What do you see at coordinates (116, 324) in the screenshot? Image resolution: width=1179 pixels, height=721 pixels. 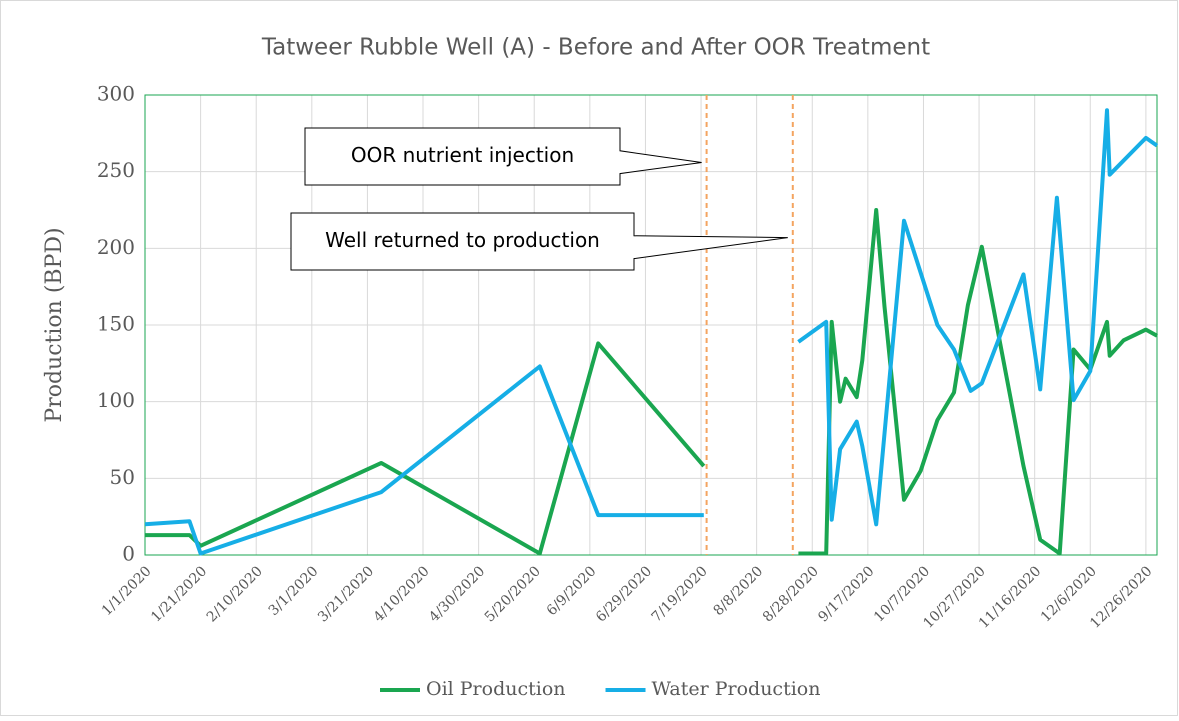 I see `y-tick-label: 150` at bounding box center [116, 324].